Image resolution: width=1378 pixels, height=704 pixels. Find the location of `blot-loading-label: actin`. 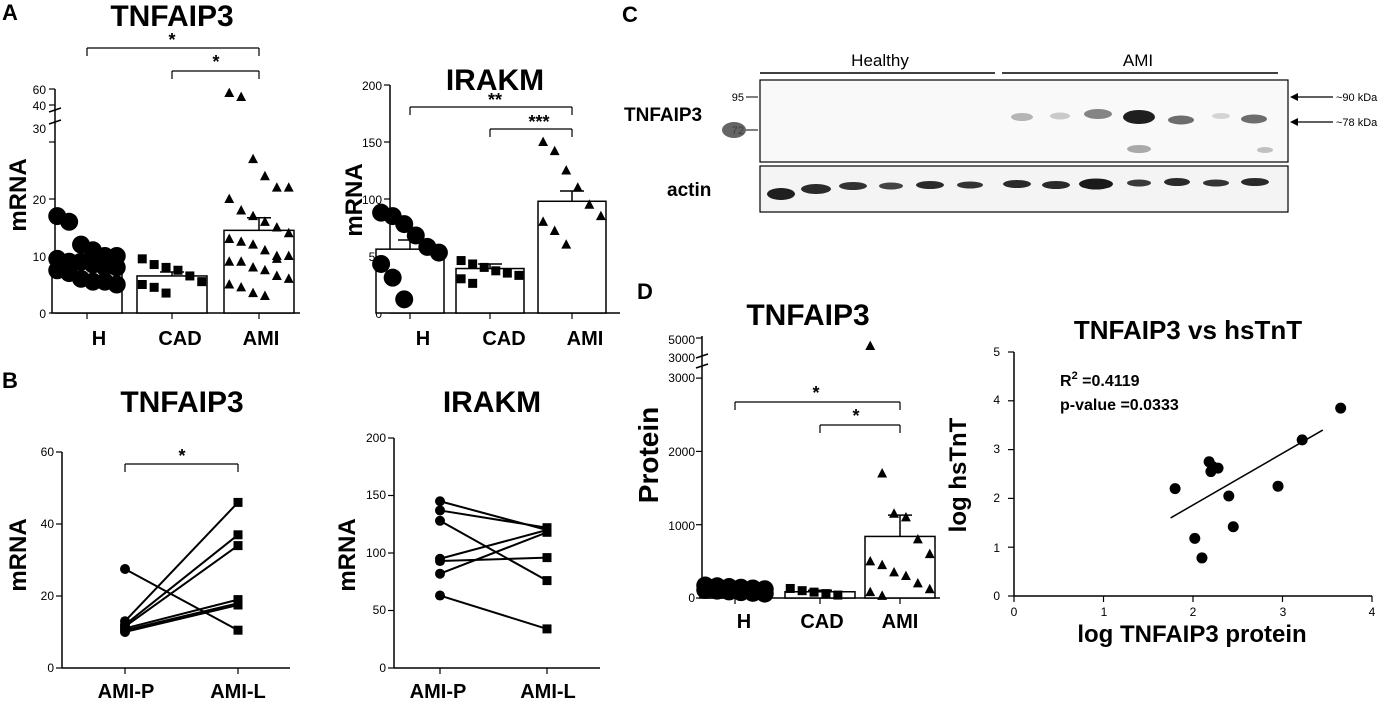

blot-loading-label: actin is located at coordinates (689, 190).